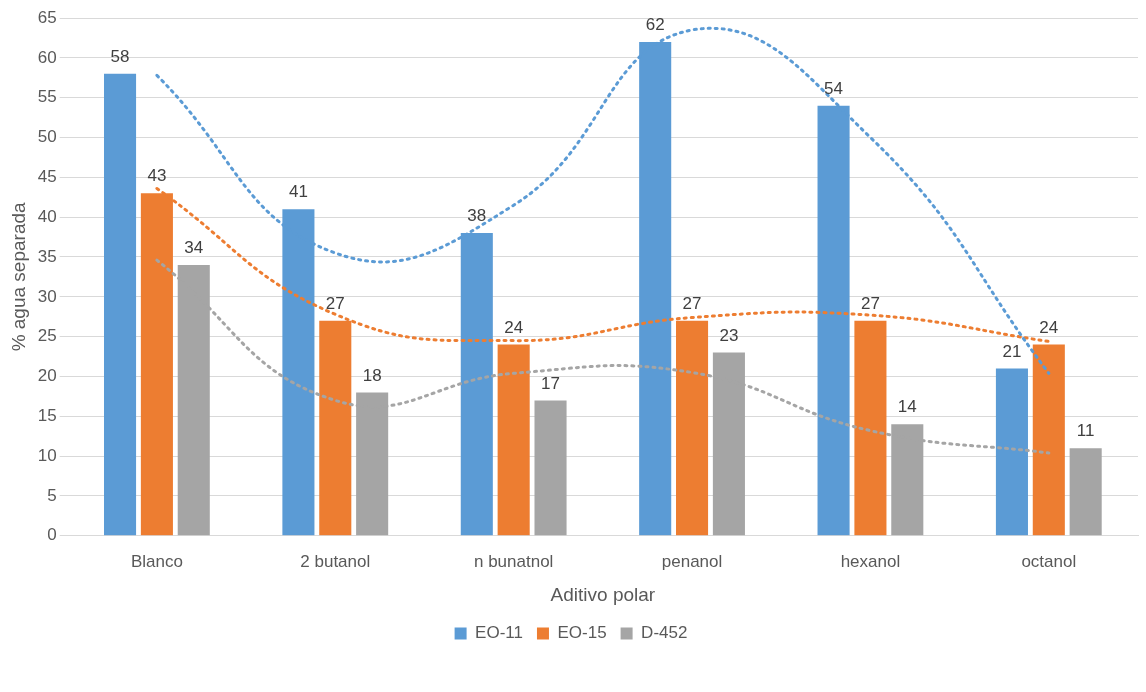  What do you see at coordinates (692, 561) in the screenshot?
I see `x-tick-label: penanol` at bounding box center [692, 561].